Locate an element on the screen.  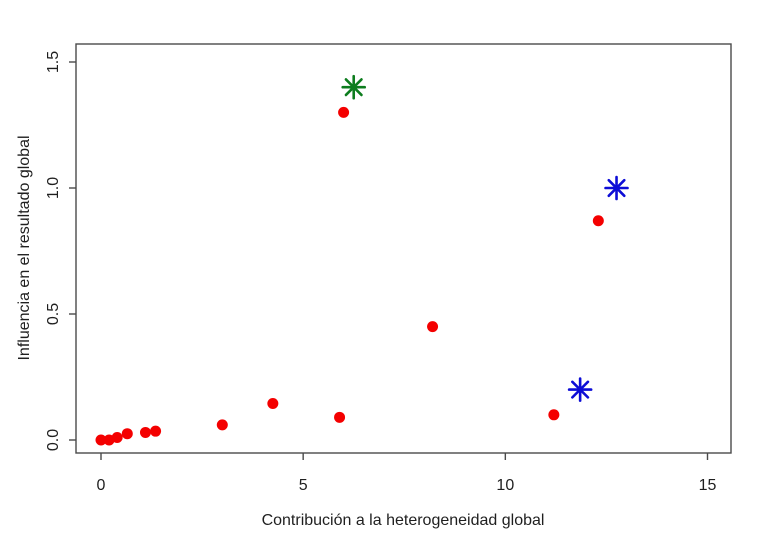
x-tick-label: 0 is located at coordinates (101, 485).